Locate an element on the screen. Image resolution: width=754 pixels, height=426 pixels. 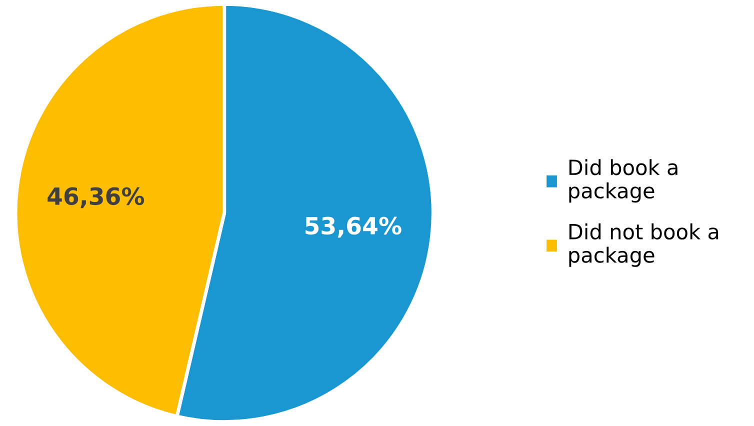
legend-label: Did not book a package is located at coordinates (643, 245).